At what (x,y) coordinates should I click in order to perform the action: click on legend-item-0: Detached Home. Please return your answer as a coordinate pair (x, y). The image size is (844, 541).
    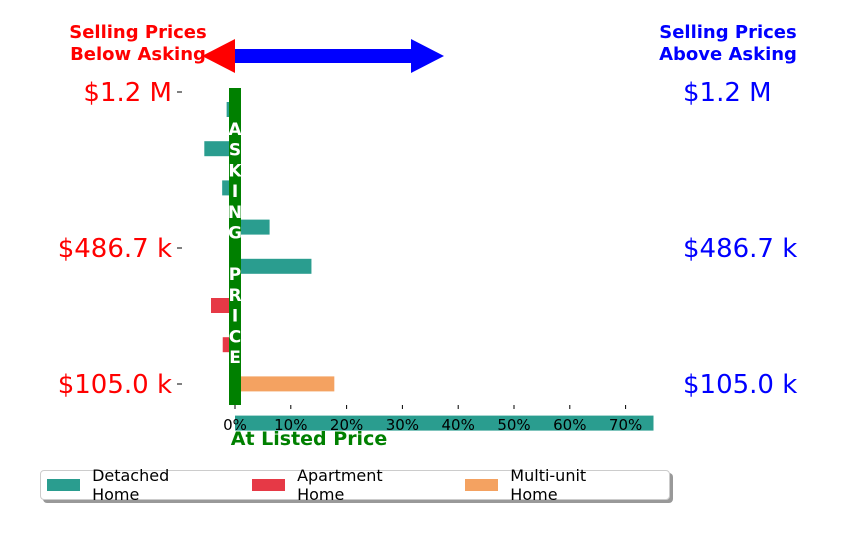
    Looking at the image, I should click on (132, 485).